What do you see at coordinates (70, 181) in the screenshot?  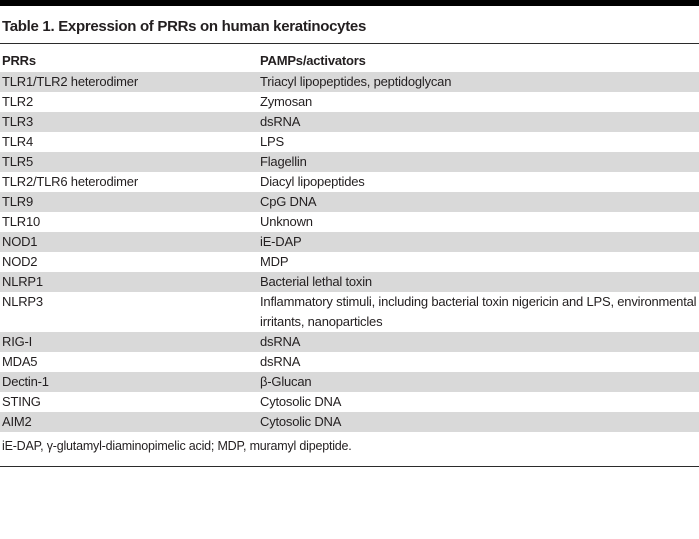 I see `prr-cell: TLR2/TLR6 heterodimer` at bounding box center [70, 181].